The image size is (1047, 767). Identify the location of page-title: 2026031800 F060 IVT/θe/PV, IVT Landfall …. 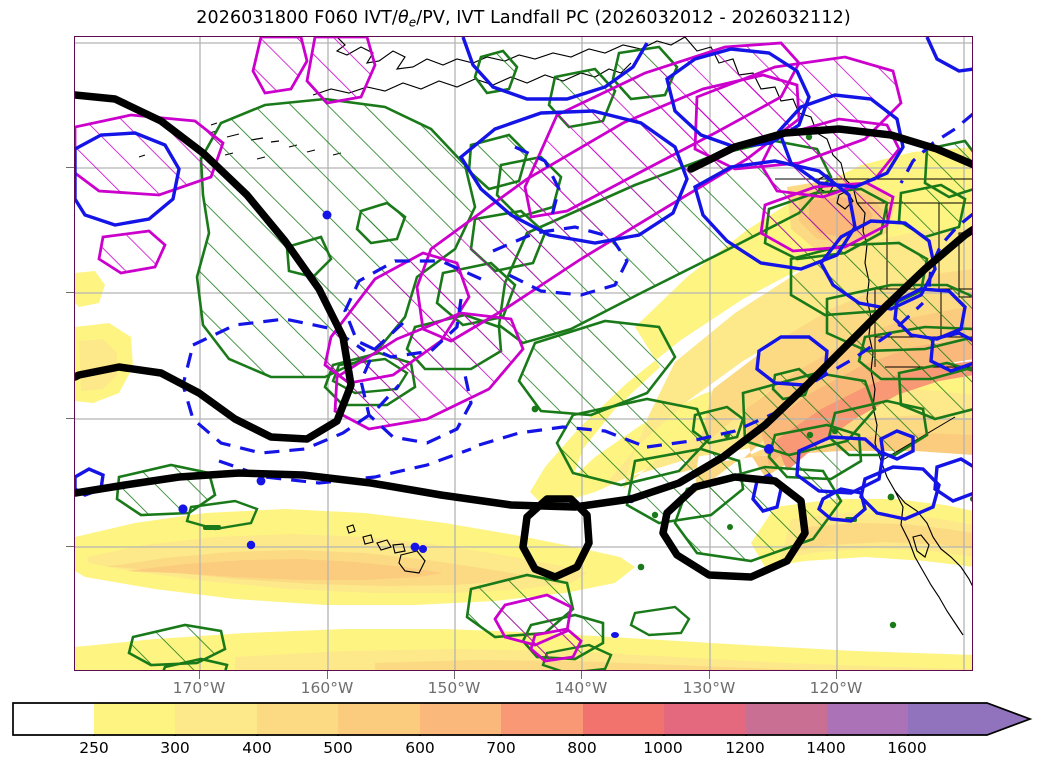
(523, 18).